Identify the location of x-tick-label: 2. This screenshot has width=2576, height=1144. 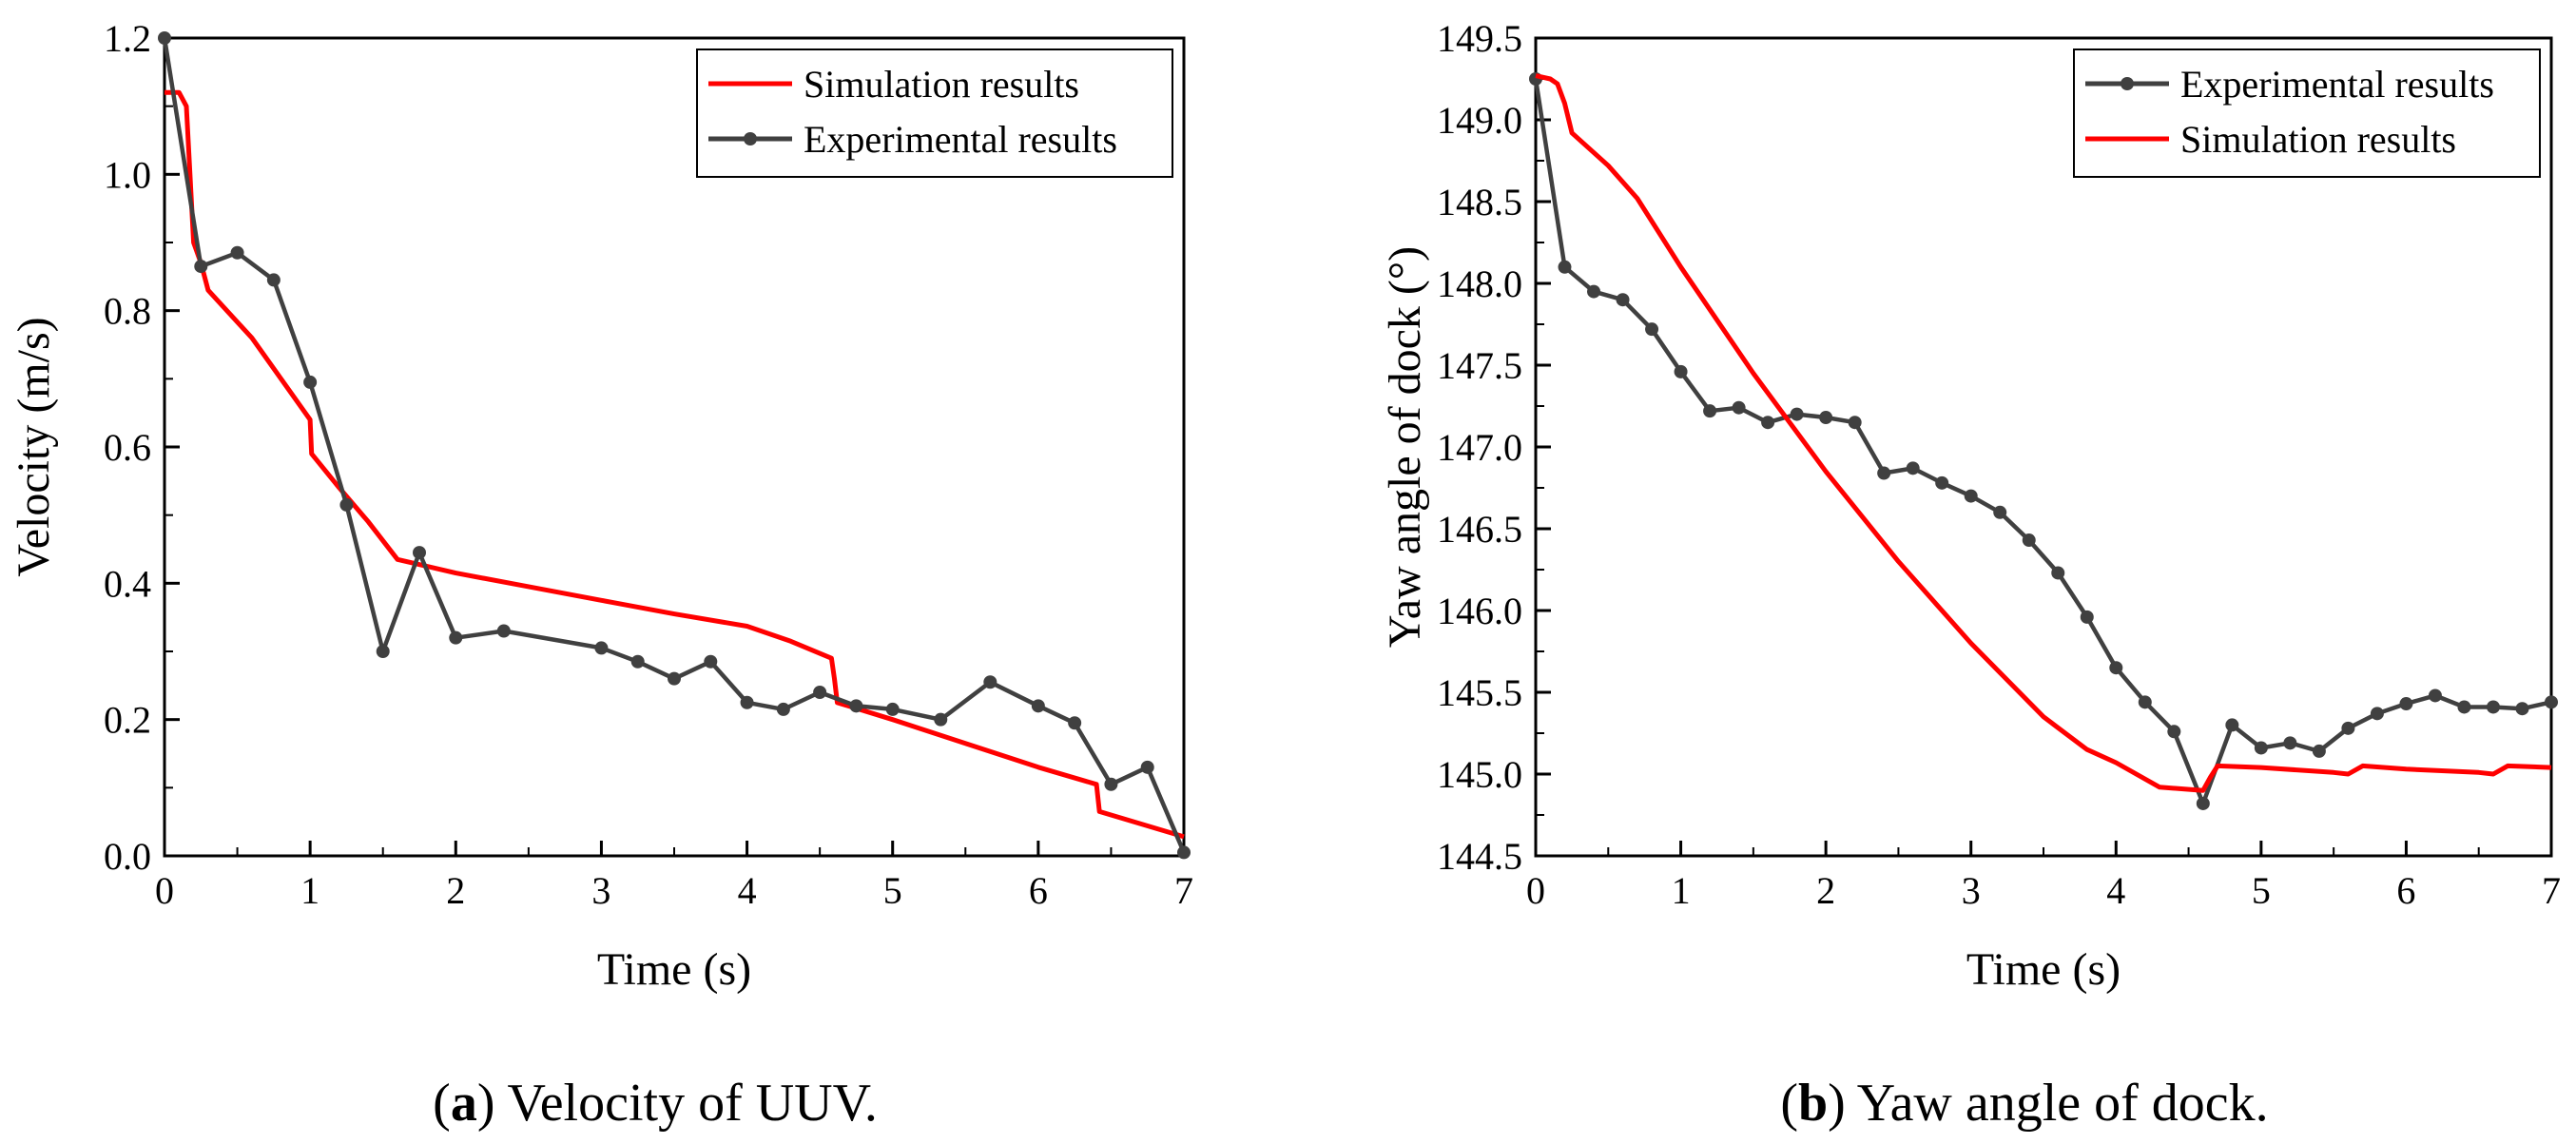
(1825, 891).